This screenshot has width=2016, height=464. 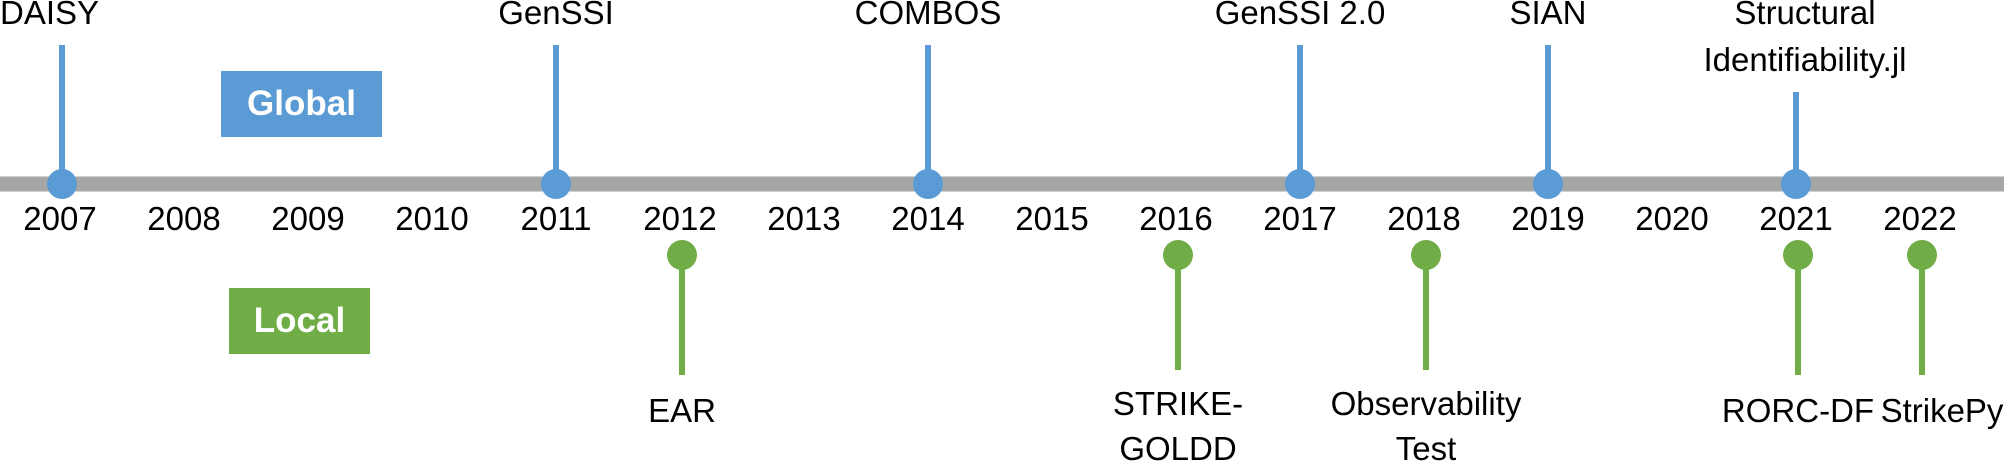 What do you see at coordinates (803, 218) in the screenshot?
I see `year-label-2013: 2013` at bounding box center [803, 218].